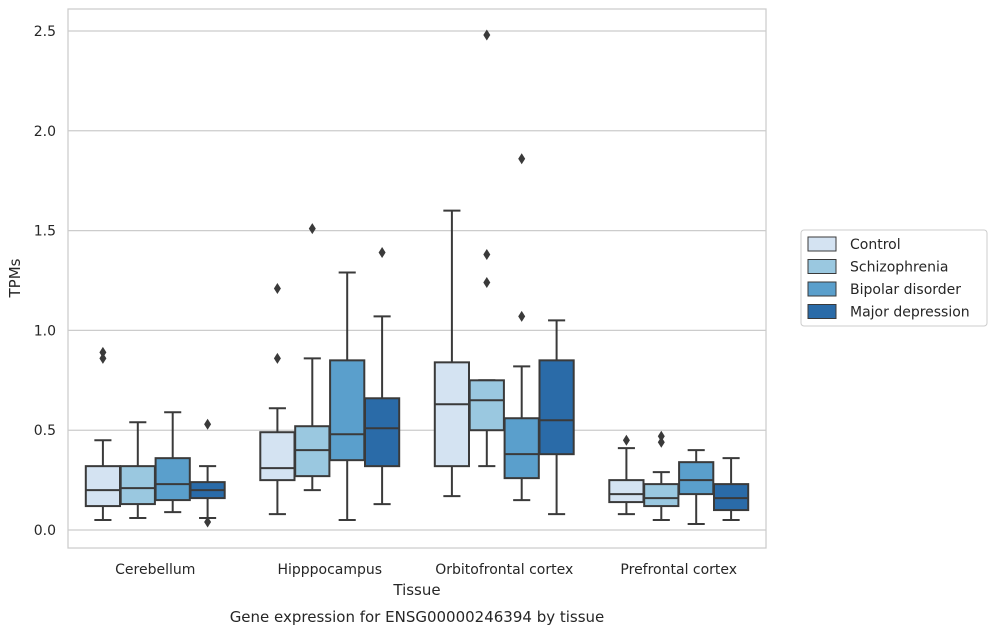 This screenshot has width=997, height=634. Describe the element at coordinates (155, 570) in the screenshot. I see `x-tick-label: Cerebellum` at that location.